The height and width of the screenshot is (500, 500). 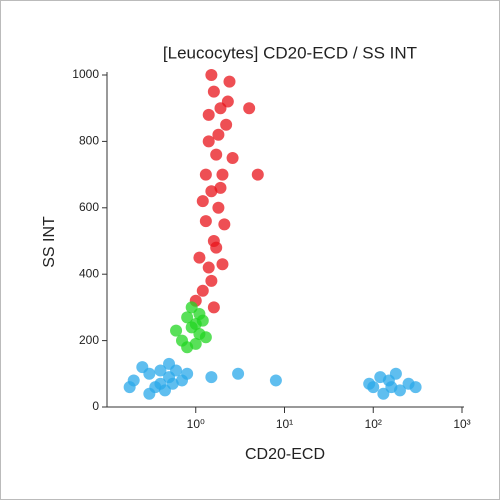 What do you see at coordinates (290, 52) in the screenshot?
I see `chart-title: [Leucocytes] CD20-ECD / SS INT` at bounding box center [290, 52].